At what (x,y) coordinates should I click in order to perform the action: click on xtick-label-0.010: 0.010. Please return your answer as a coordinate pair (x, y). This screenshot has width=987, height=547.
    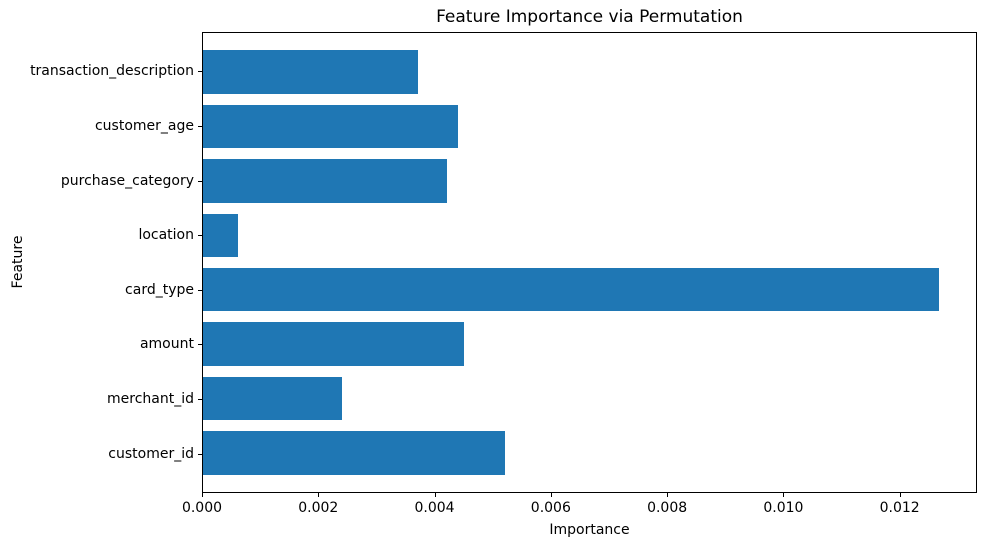
    Looking at the image, I should click on (783, 508).